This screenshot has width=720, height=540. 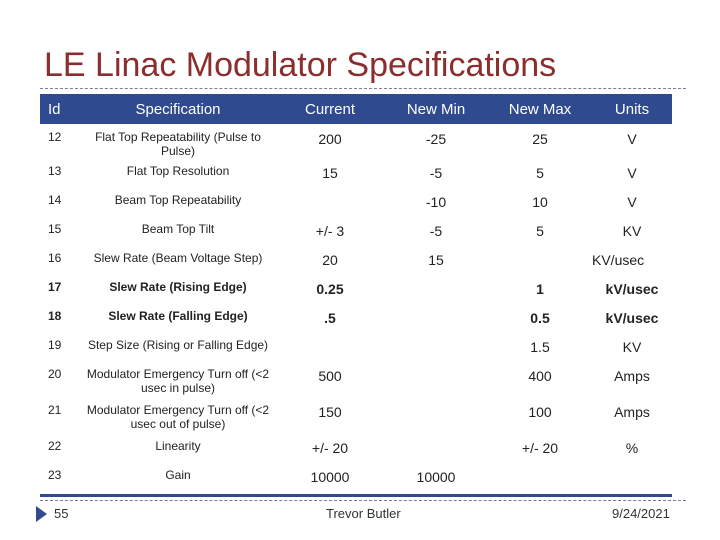 What do you see at coordinates (55, 446) in the screenshot?
I see `cell-id: 22` at bounding box center [55, 446].